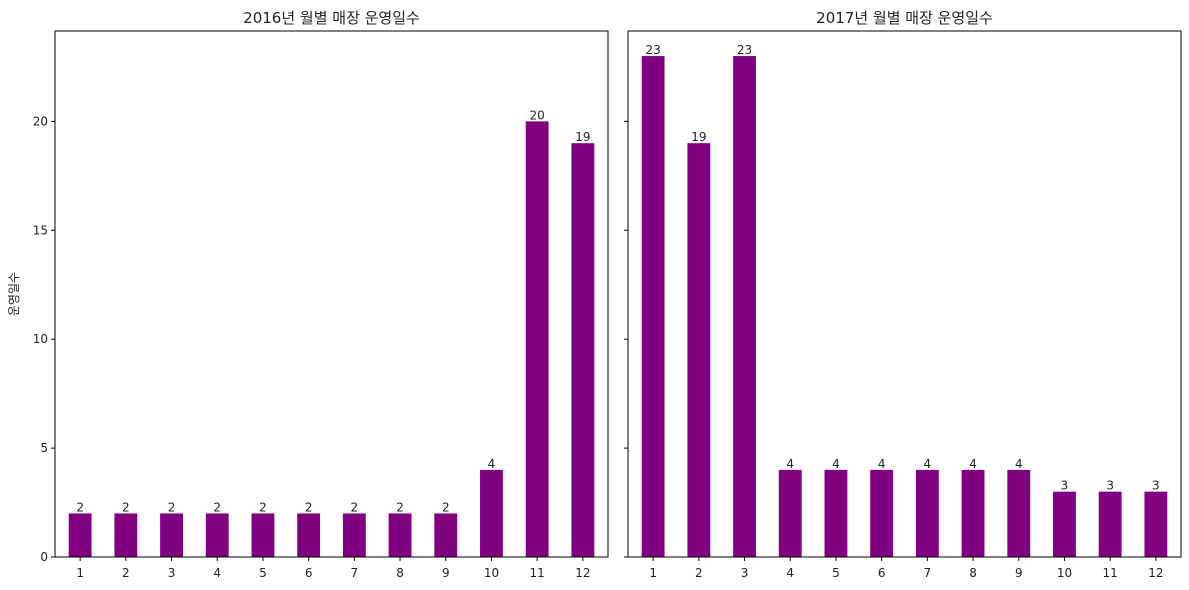 The height and width of the screenshot is (590, 1189). I want to click on y-tick-label: 20, so click(40, 121).